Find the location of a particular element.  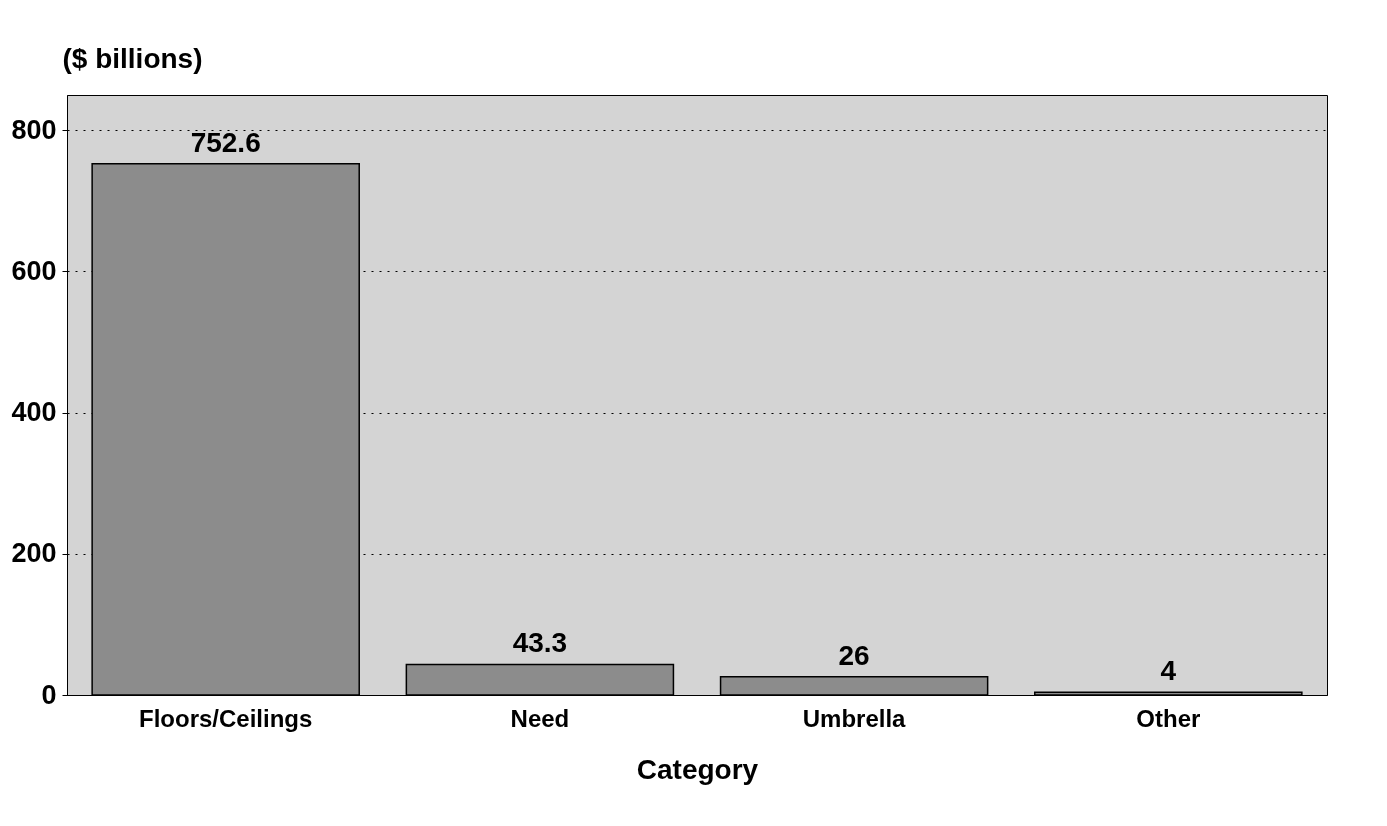

data-label: 4 is located at coordinates (1168, 671).